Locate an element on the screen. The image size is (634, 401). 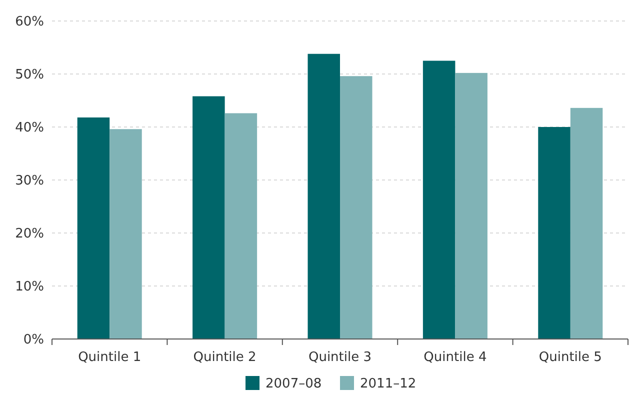
y-tick-label: 40% is located at coordinates (29, 128).